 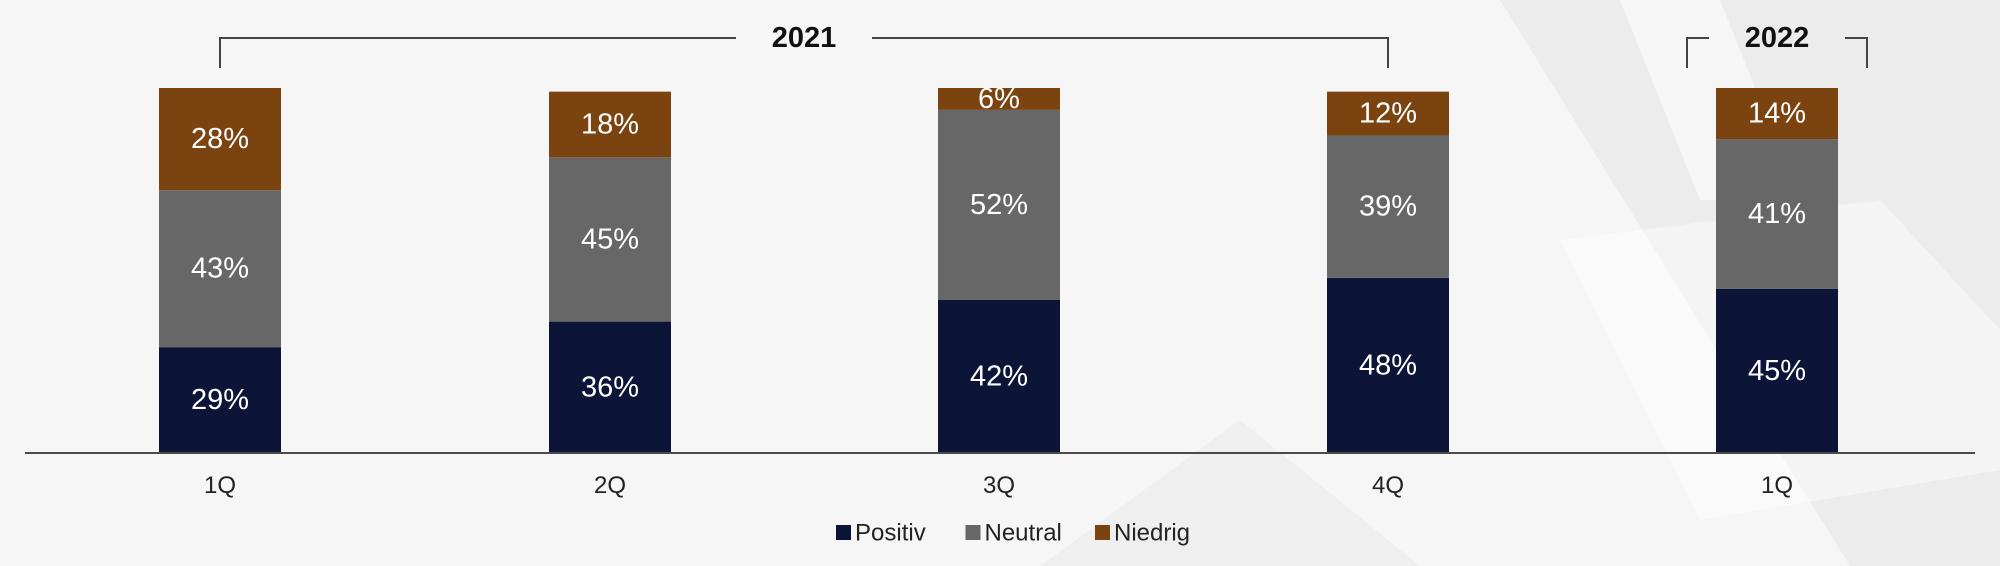 I want to click on legend-label: Positiv, so click(x=890, y=533).